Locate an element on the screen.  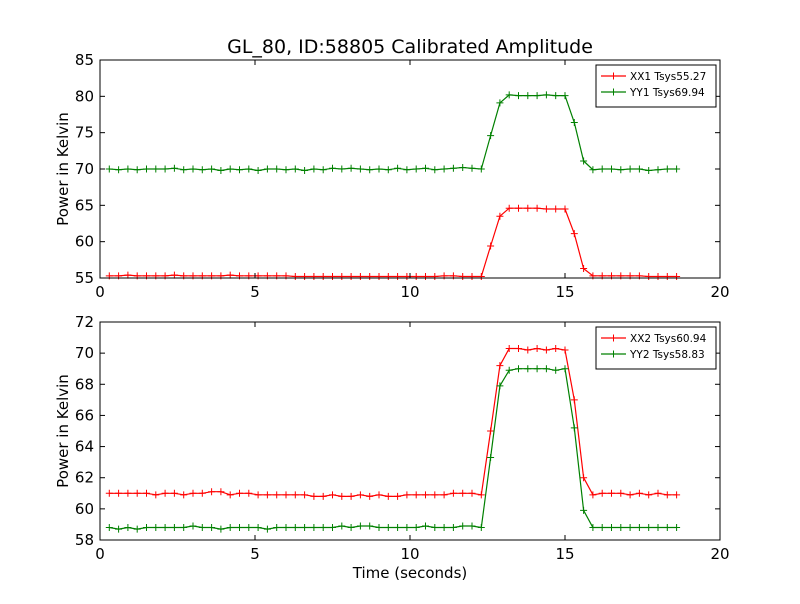
y-tick-label: 64 is located at coordinates (84, 447).